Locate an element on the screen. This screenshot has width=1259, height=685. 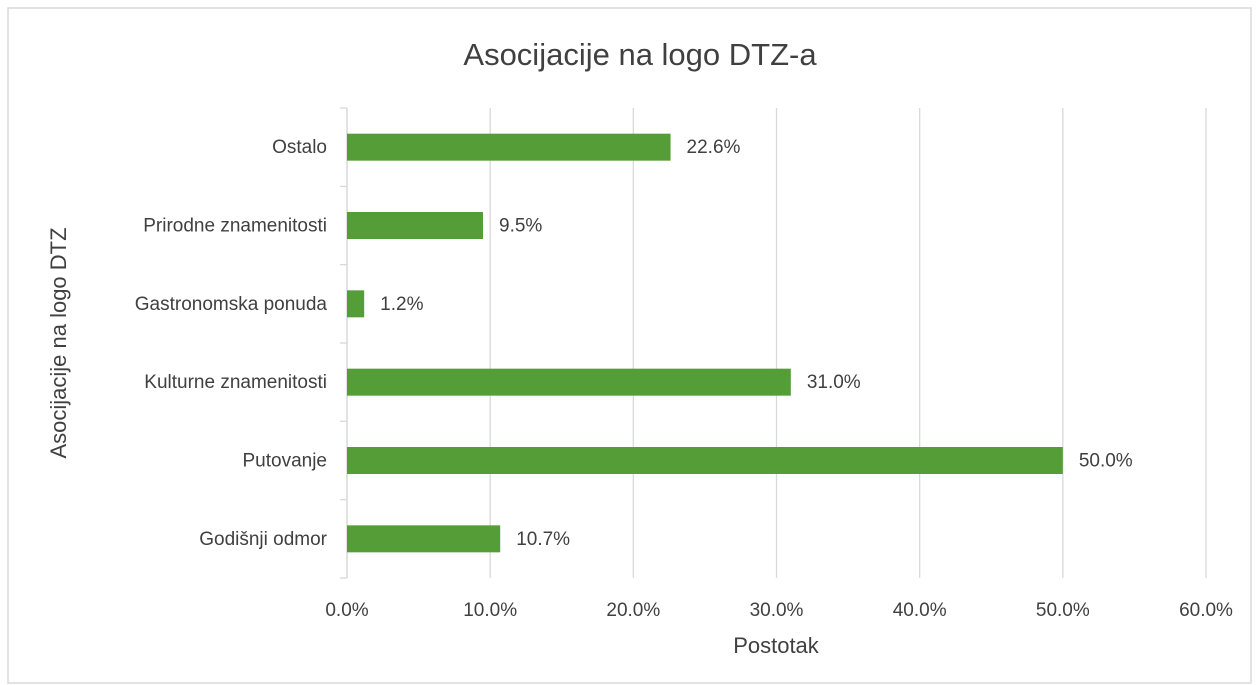
x-axis-label: Postotak is located at coordinates (776, 645).